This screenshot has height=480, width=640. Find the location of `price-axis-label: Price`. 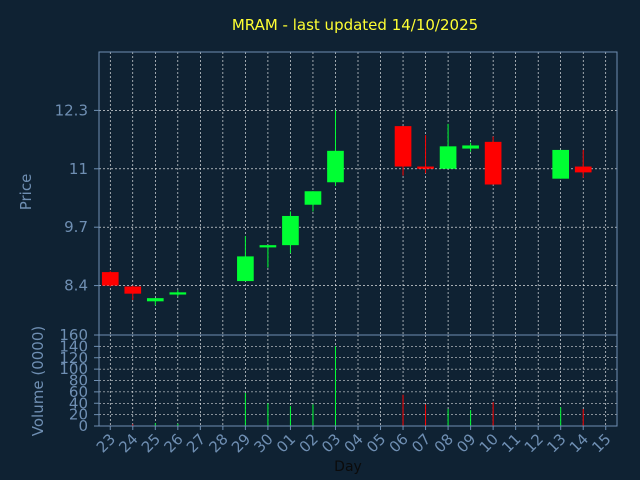

price-axis-label: Price is located at coordinates (26, 192).